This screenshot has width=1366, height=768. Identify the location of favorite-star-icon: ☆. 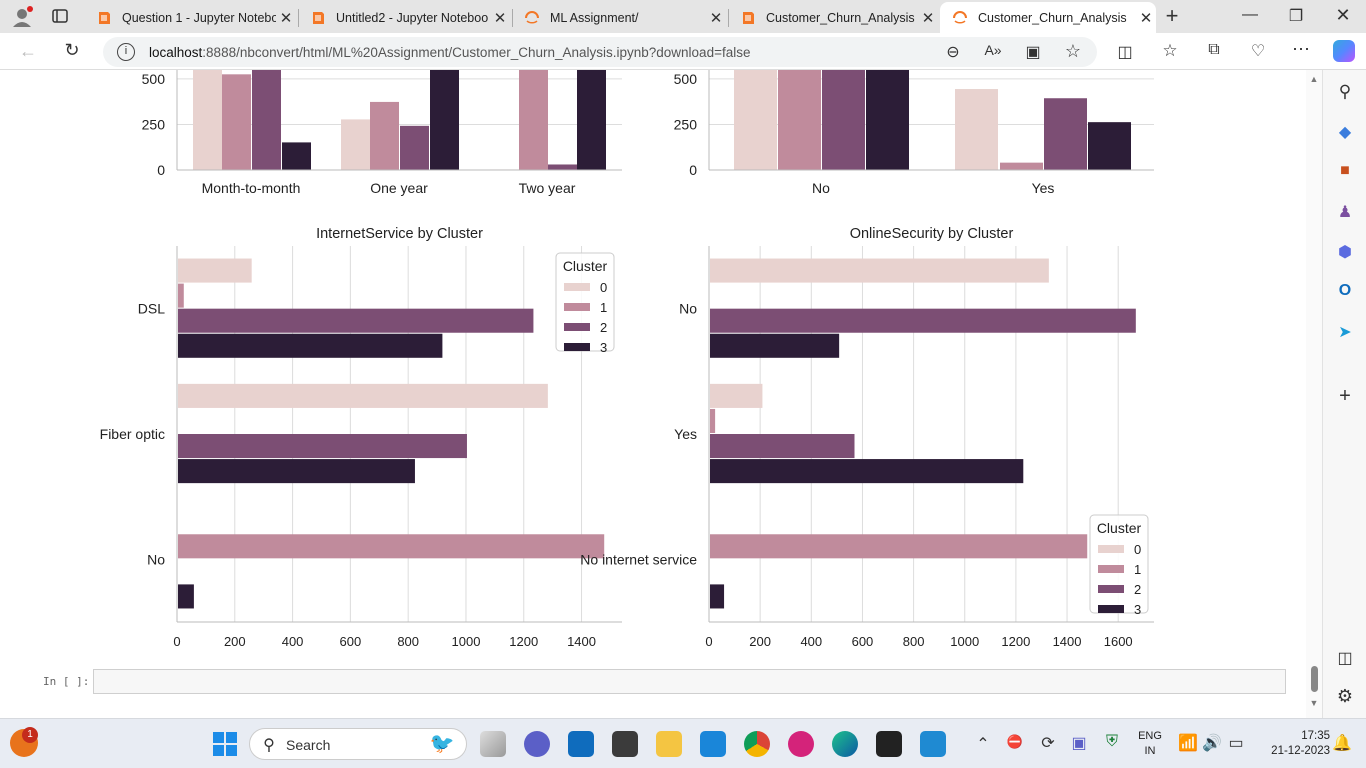
(1073, 51).